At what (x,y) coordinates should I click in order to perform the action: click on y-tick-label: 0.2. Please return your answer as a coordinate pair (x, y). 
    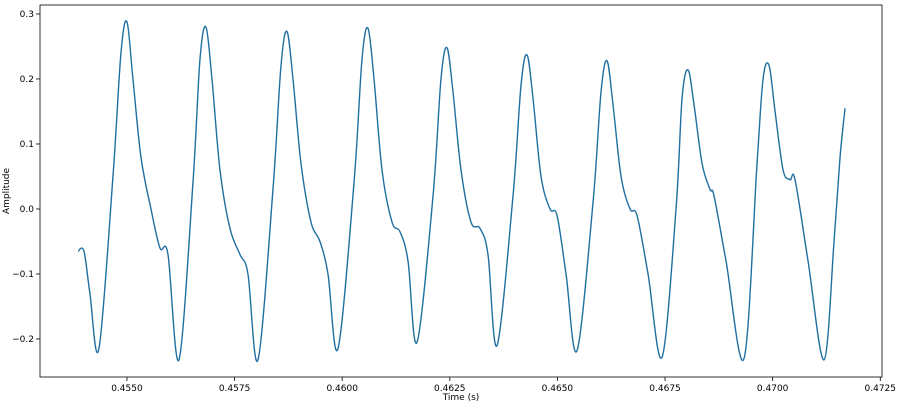
    Looking at the image, I should click on (27, 80).